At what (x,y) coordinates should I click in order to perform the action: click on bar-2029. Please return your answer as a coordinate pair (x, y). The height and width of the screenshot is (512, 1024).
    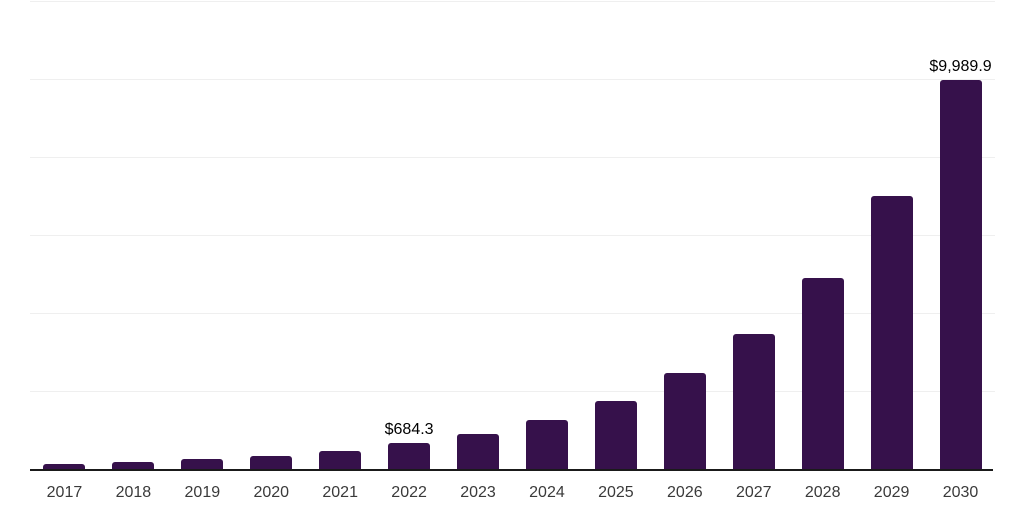
    Looking at the image, I should click on (891, 333).